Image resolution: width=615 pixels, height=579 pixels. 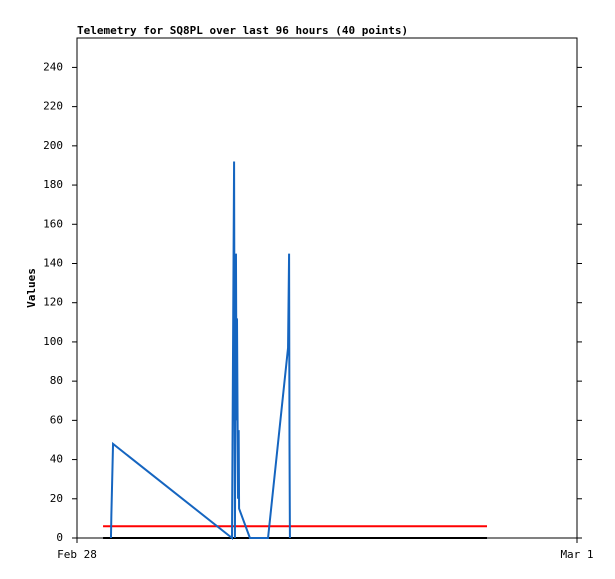 What do you see at coordinates (53, 262) in the screenshot?
I see `y-tick-label: 140` at bounding box center [53, 262].